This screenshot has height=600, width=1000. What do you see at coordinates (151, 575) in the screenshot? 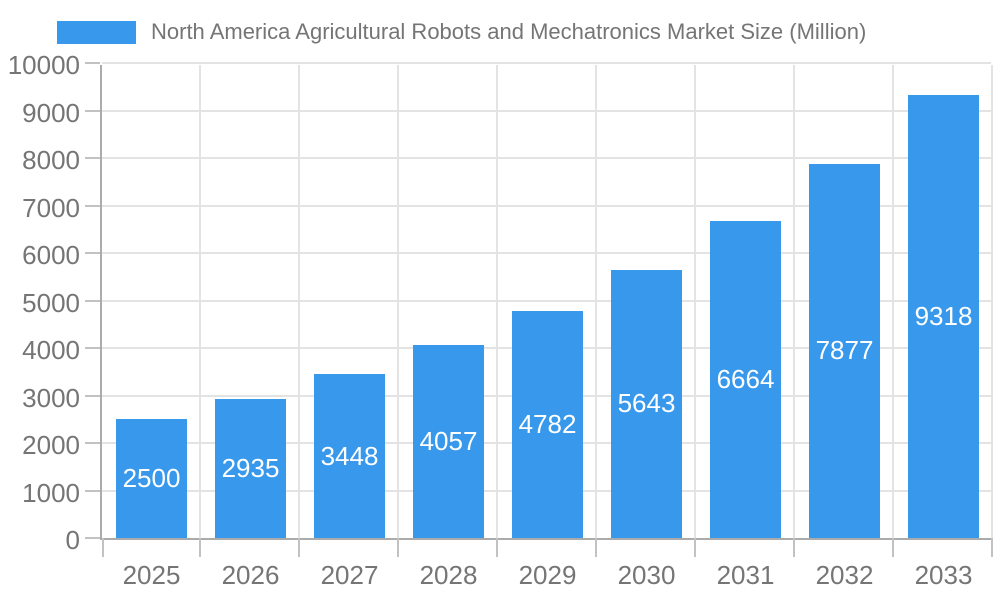
I see `x-axis-label: 2025` at bounding box center [151, 575].